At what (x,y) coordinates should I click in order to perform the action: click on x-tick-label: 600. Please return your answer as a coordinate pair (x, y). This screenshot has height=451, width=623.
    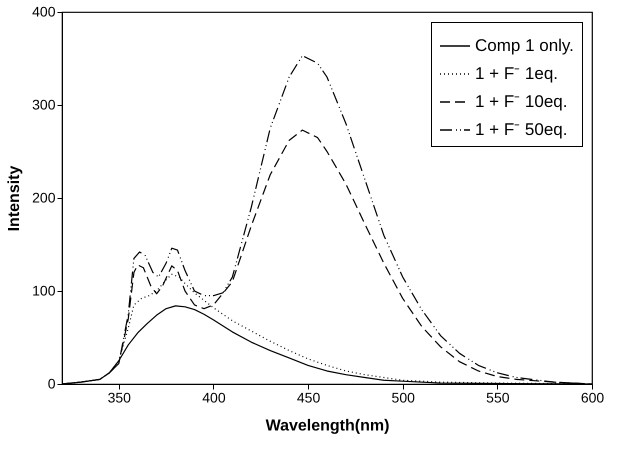
    Looking at the image, I should click on (592, 398).